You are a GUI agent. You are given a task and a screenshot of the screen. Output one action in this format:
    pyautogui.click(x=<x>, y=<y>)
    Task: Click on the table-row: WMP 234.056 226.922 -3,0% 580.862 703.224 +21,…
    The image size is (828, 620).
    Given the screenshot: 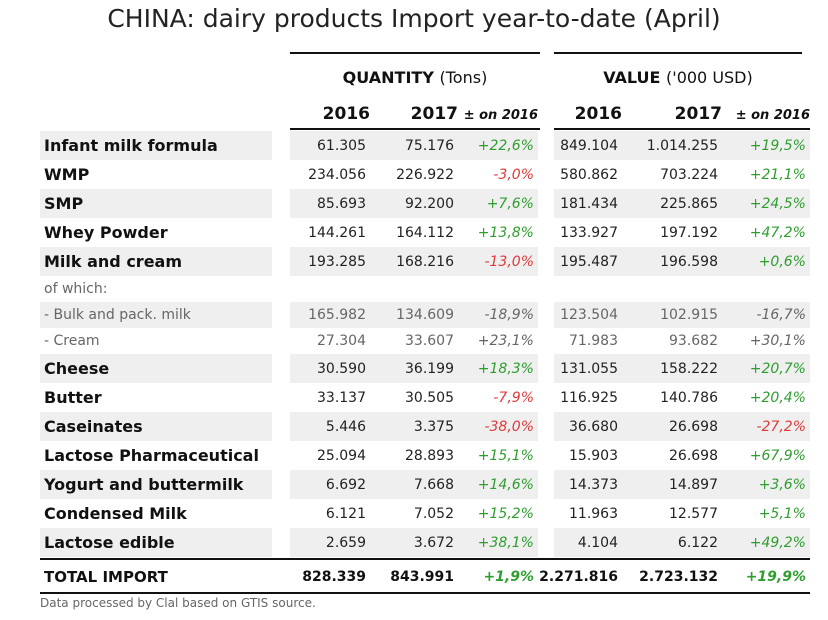 What is the action you would take?
    pyautogui.click(x=425, y=174)
    